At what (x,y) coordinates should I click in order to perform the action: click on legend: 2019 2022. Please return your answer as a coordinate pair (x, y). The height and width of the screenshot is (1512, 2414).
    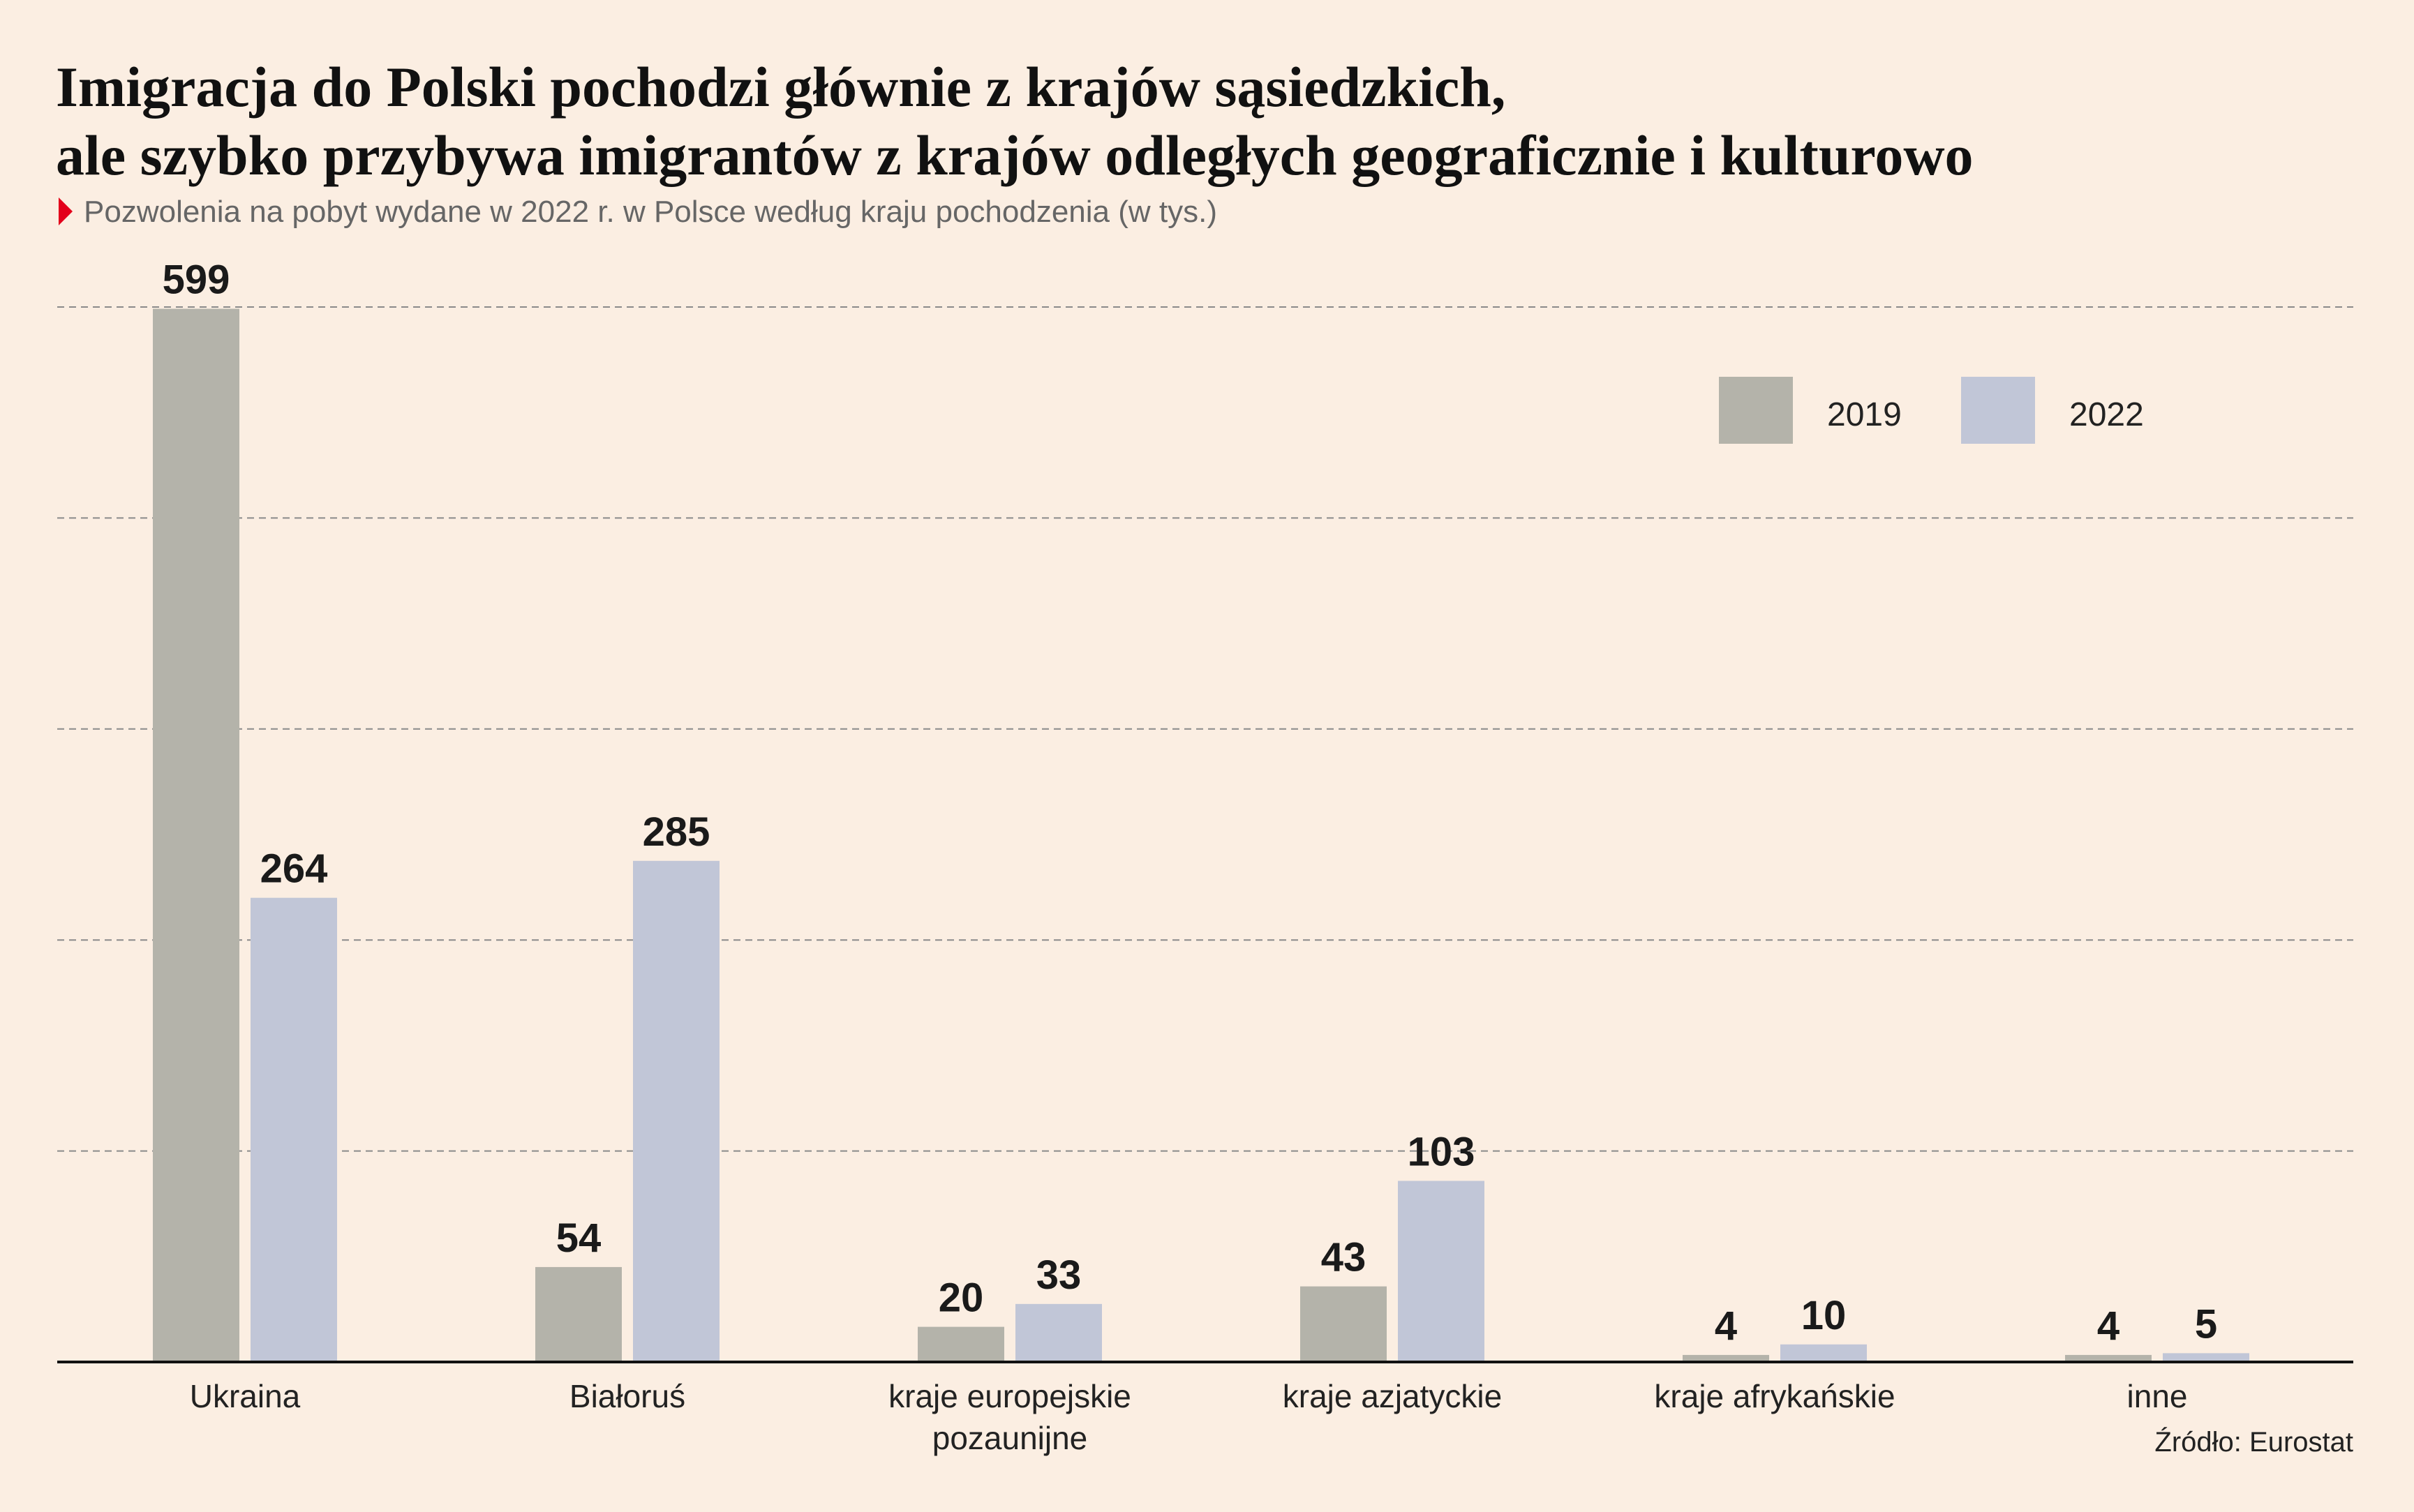
    Looking at the image, I should click on (1932, 410).